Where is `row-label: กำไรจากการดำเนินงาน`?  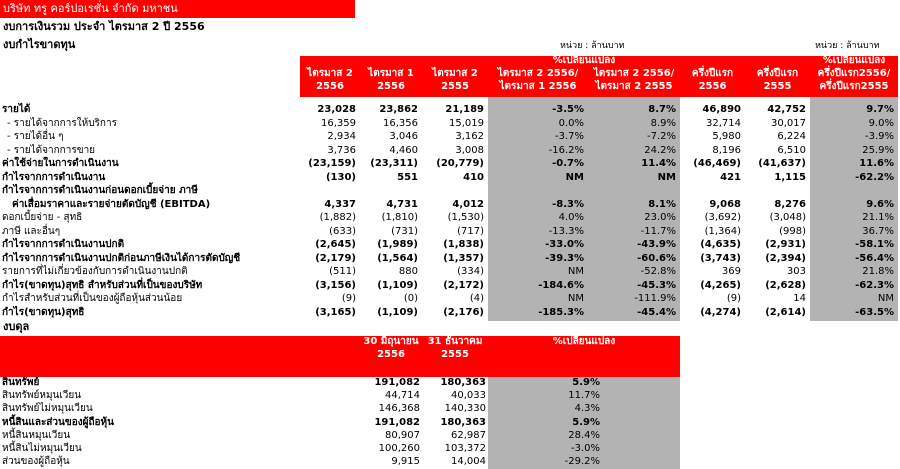
row-label: กำไรจากการดำเนินงาน is located at coordinates (54, 177).